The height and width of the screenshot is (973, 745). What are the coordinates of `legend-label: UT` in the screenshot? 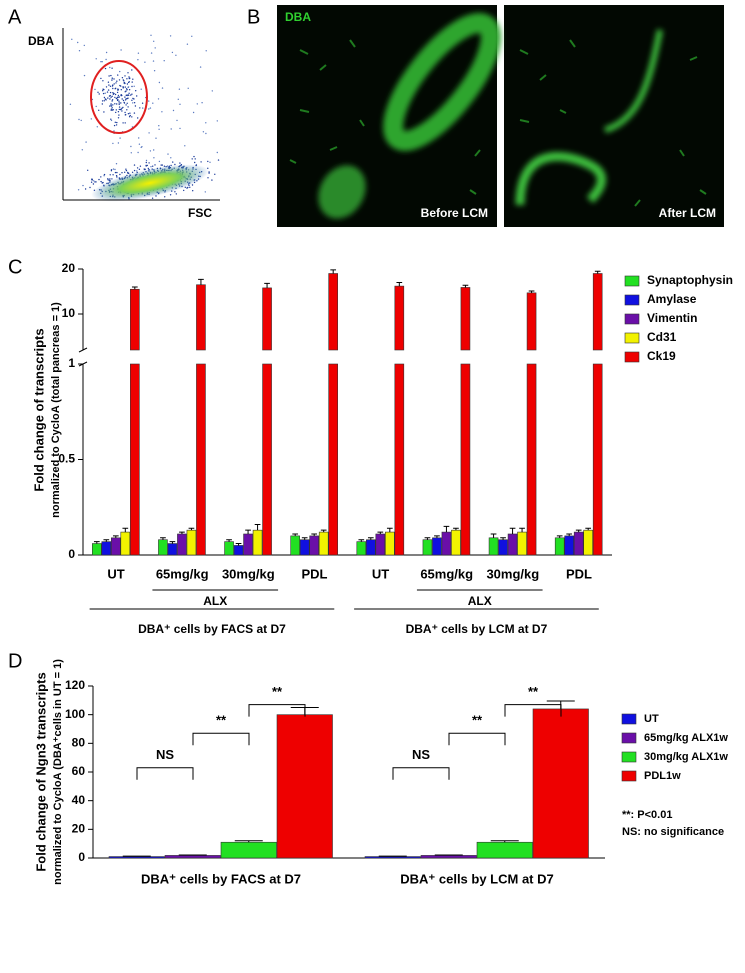 It's located at (651, 719).